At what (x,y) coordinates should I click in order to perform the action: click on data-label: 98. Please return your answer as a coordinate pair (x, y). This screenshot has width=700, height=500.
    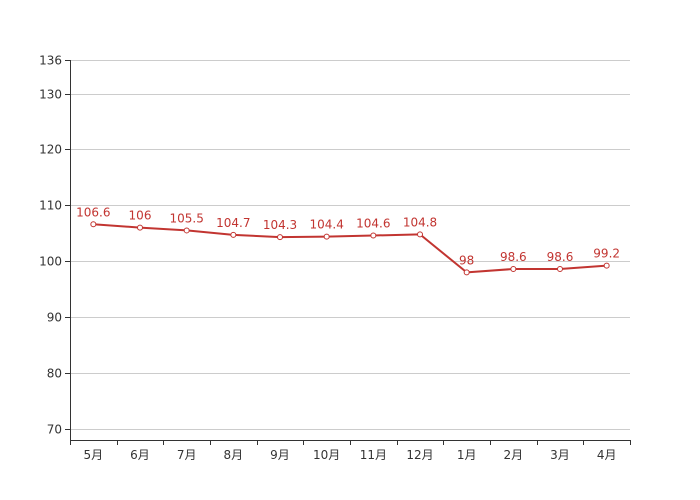
    Looking at the image, I should click on (466, 260).